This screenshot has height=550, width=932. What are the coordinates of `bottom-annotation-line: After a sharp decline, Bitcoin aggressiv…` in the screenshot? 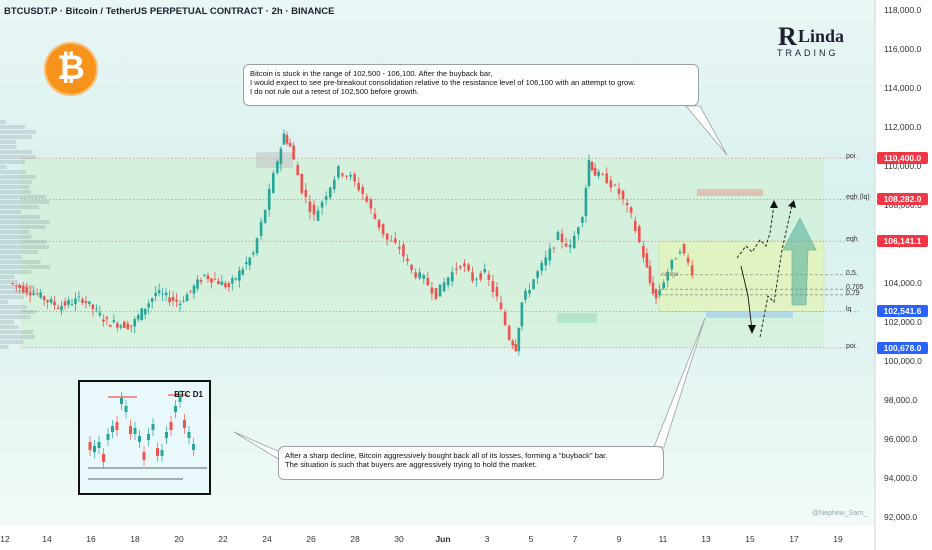 It's located at (446, 455).